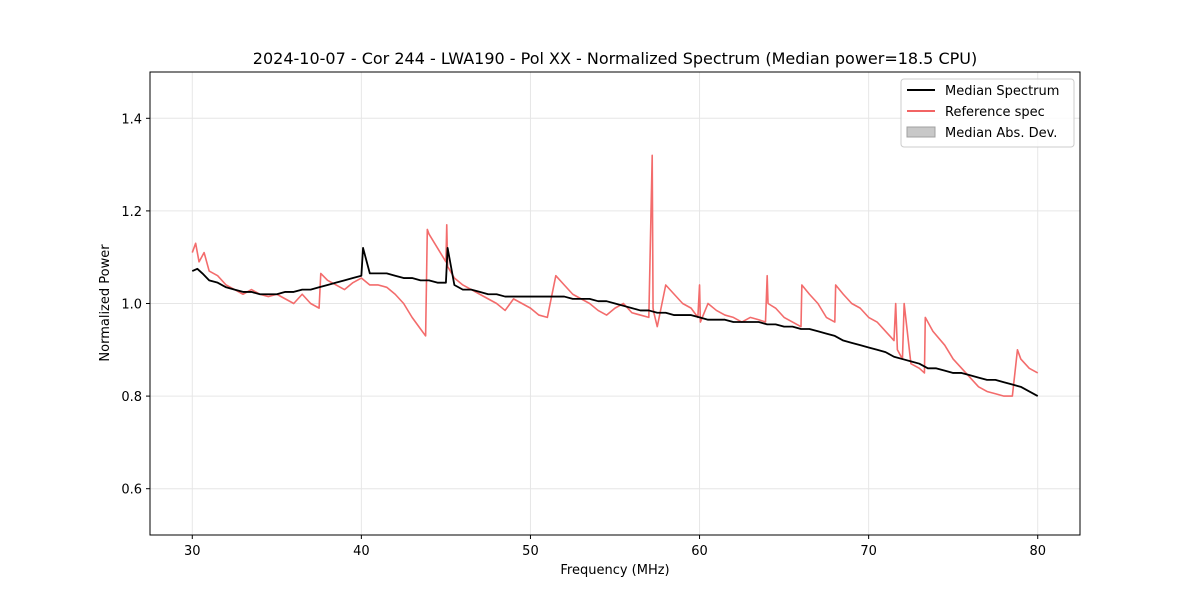 This screenshot has width=1200, height=600. What do you see at coordinates (995, 112) in the screenshot?
I see `legend-label-reference-spec: Reference spec` at bounding box center [995, 112].